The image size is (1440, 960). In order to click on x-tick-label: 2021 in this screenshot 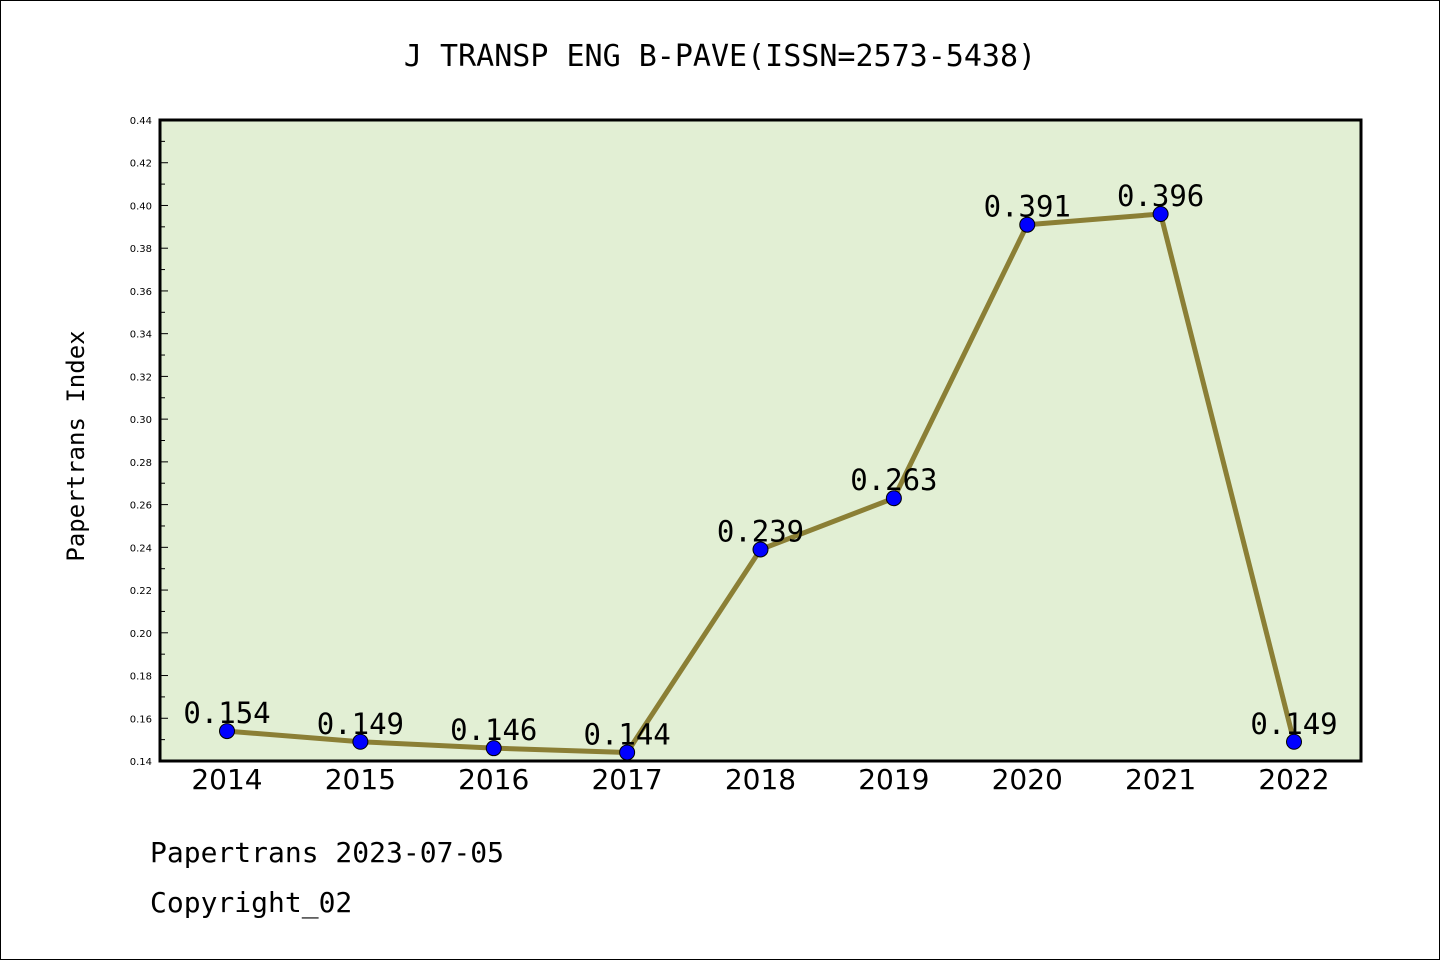, I will do `click(1160, 779)`.